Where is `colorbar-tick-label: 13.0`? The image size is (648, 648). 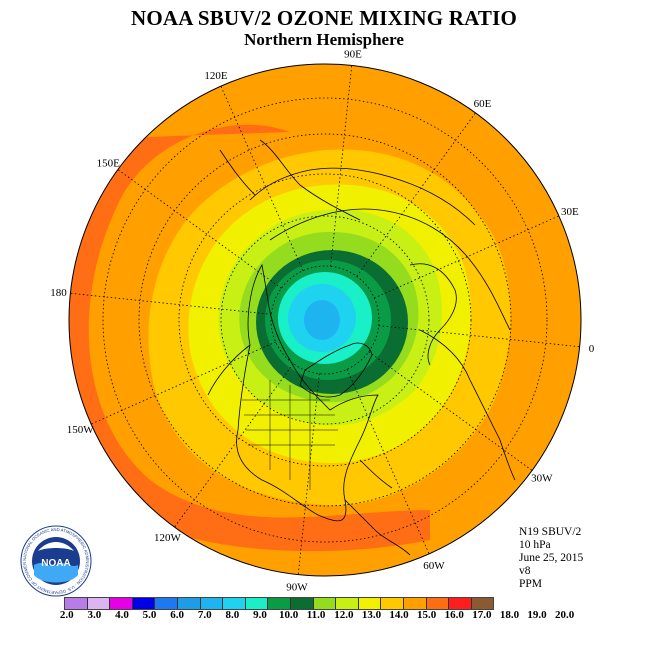
colorbar-tick-label: 13.0 is located at coordinates (371, 615).